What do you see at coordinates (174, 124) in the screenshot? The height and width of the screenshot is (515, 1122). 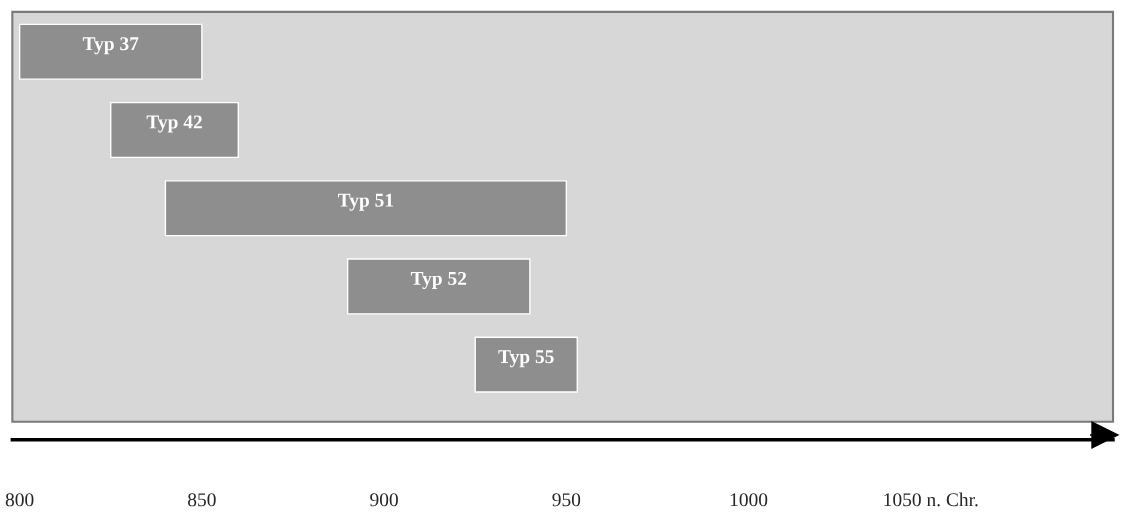 I see `y-tick-label: Typ 42` at bounding box center [174, 124].